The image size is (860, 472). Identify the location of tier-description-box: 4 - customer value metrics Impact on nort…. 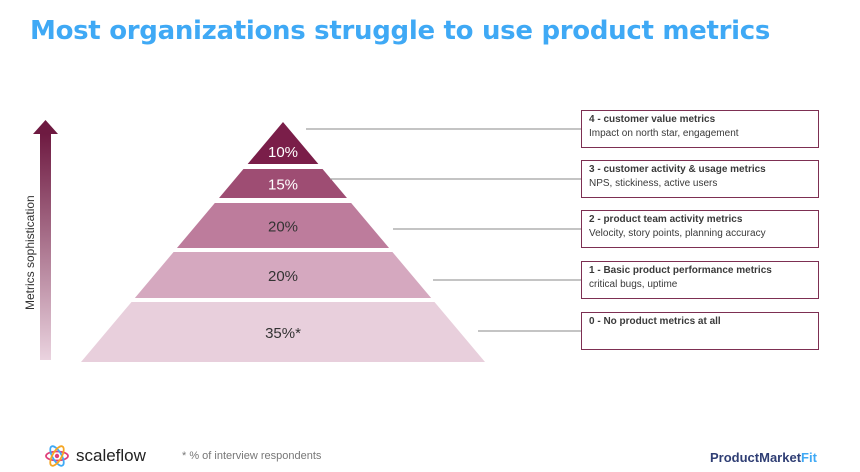
(700, 129).